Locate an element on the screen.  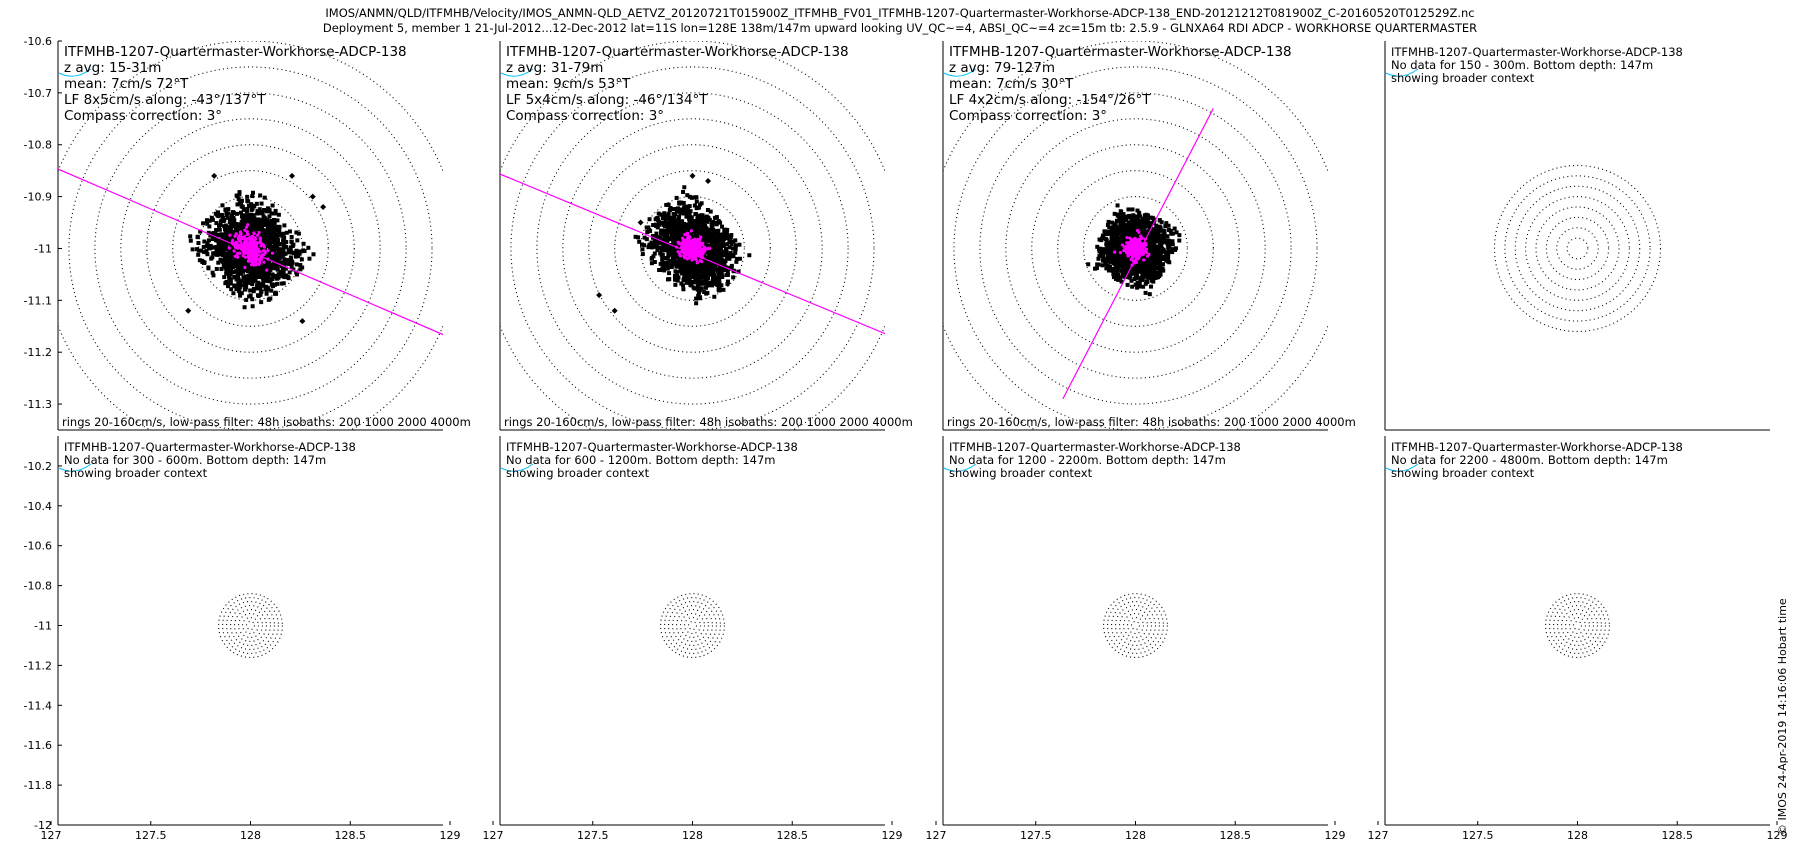
velocity-scatter is located at coordinates (674, 243).